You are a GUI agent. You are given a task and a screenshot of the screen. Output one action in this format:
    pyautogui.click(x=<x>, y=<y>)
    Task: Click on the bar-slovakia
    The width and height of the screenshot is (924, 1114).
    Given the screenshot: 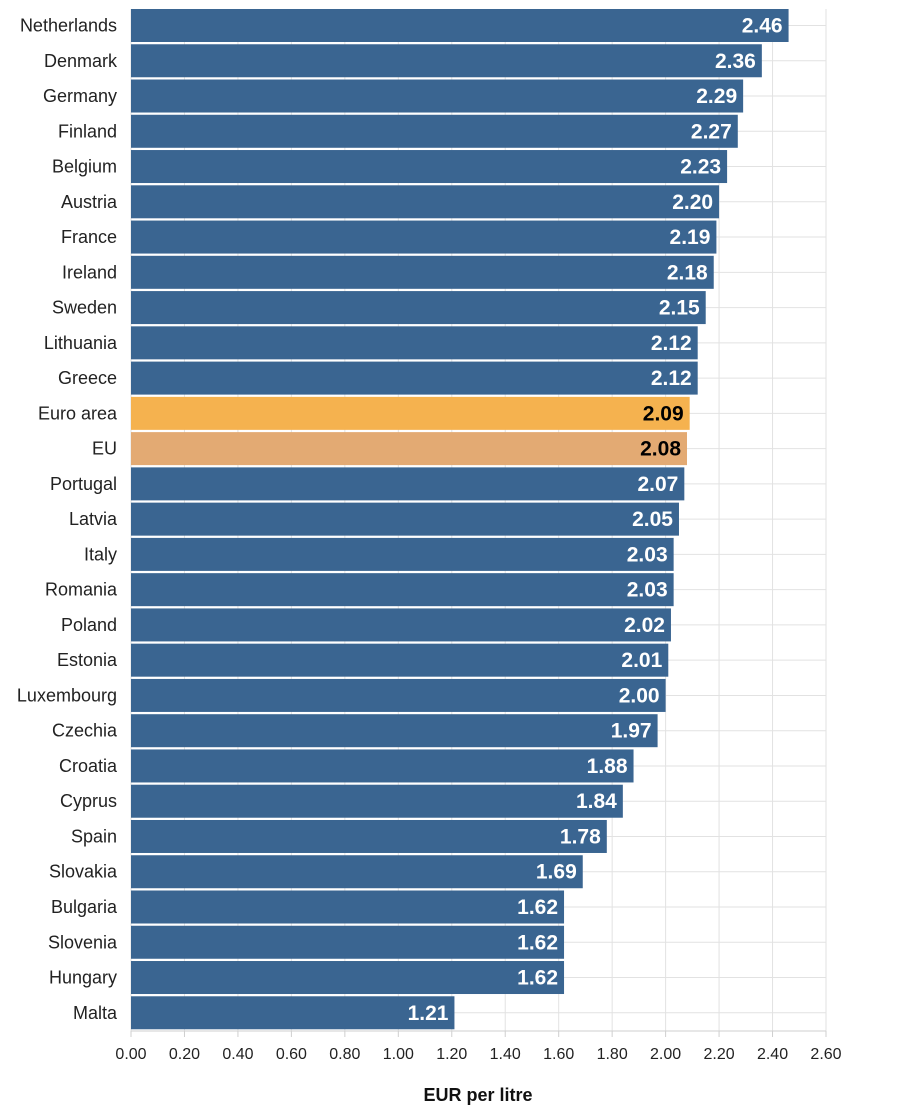 What is the action you would take?
    pyautogui.click(x=357, y=872)
    